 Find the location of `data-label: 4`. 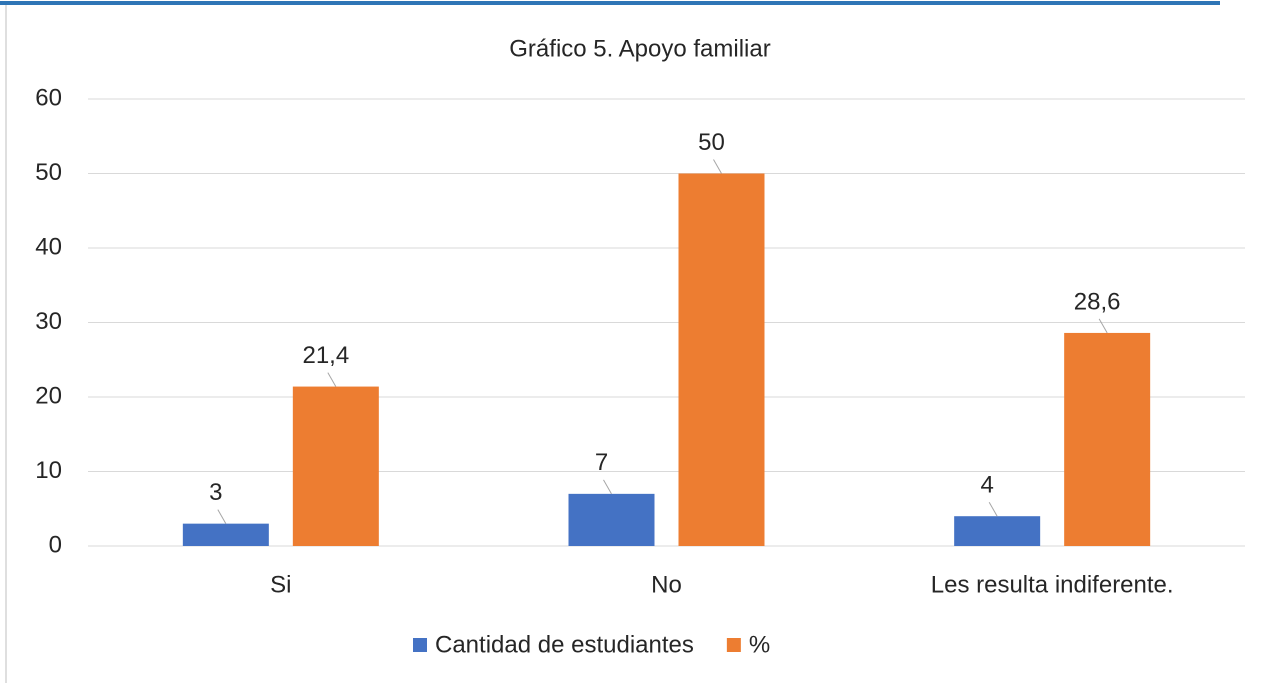

data-label: 4 is located at coordinates (986, 485).